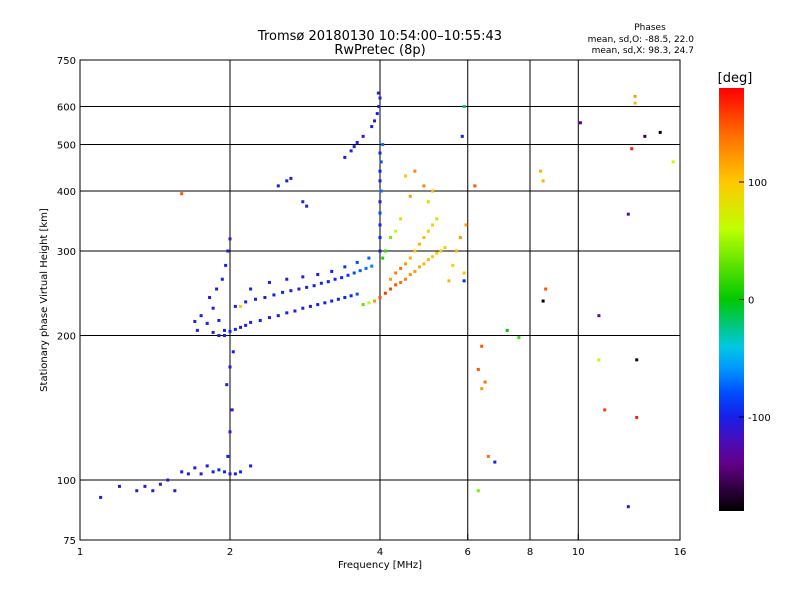 This screenshot has height=600, width=800. I want to click on stats-heading: Phases, so click(650, 28).